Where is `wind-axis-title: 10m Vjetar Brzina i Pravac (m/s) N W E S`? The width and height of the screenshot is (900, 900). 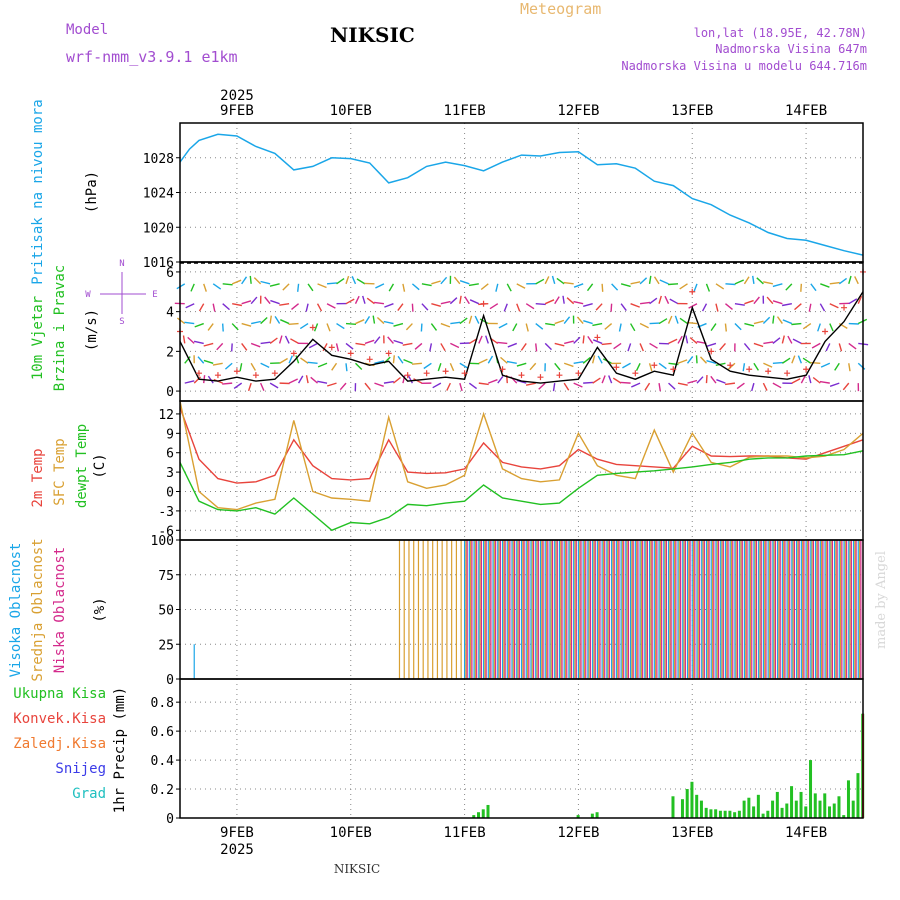 wind-axis-title: 10m Vjetar Brzina i Pravac (m/s) N W E S is located at coordinates (94, 325).